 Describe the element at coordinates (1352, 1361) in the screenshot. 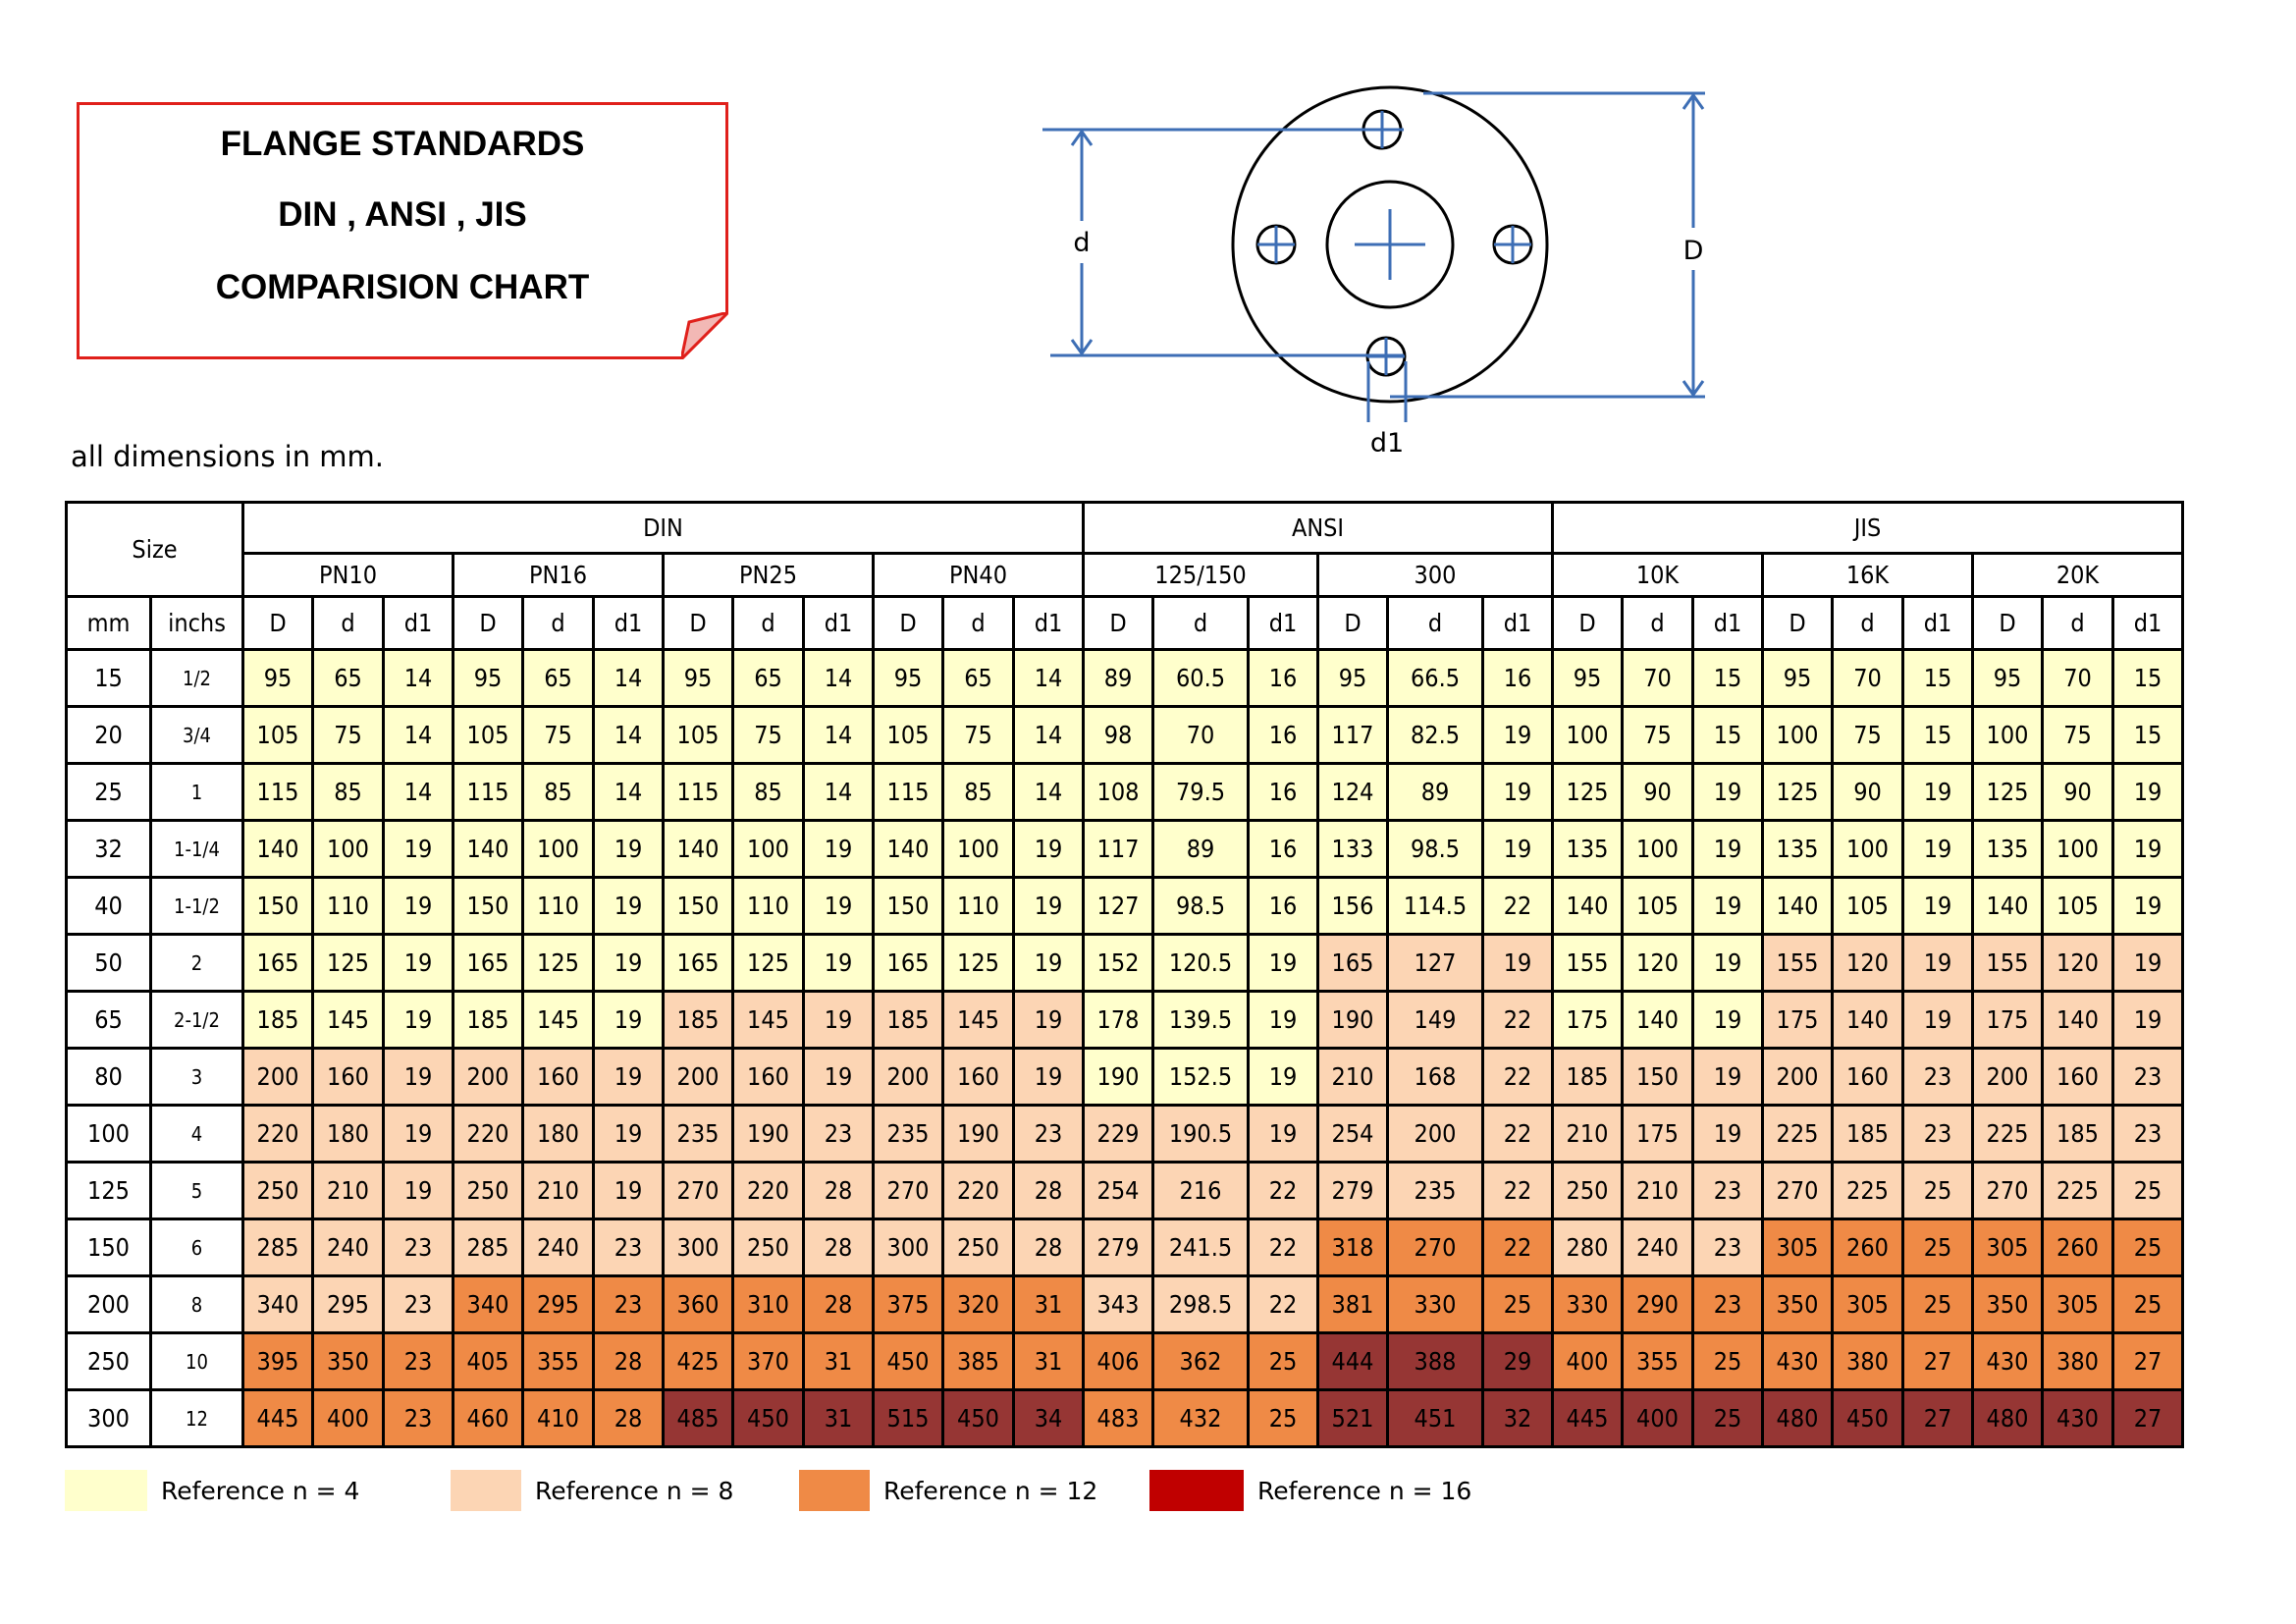

I see `value-cell: 444` at that location.